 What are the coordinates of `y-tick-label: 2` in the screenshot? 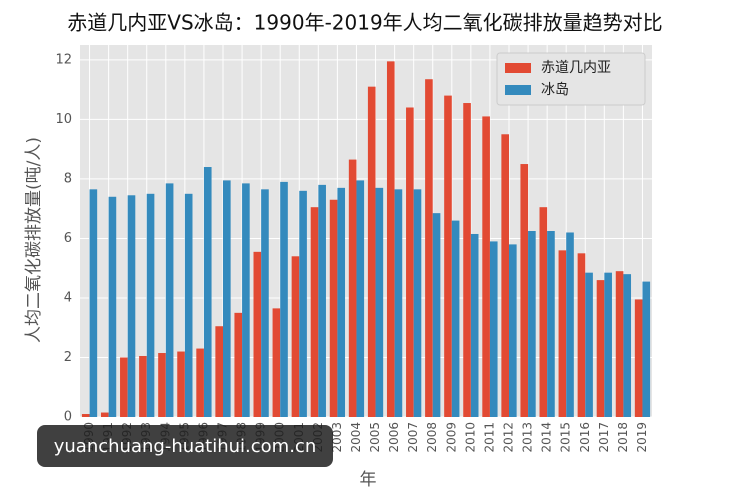 It's located at (68, 357).